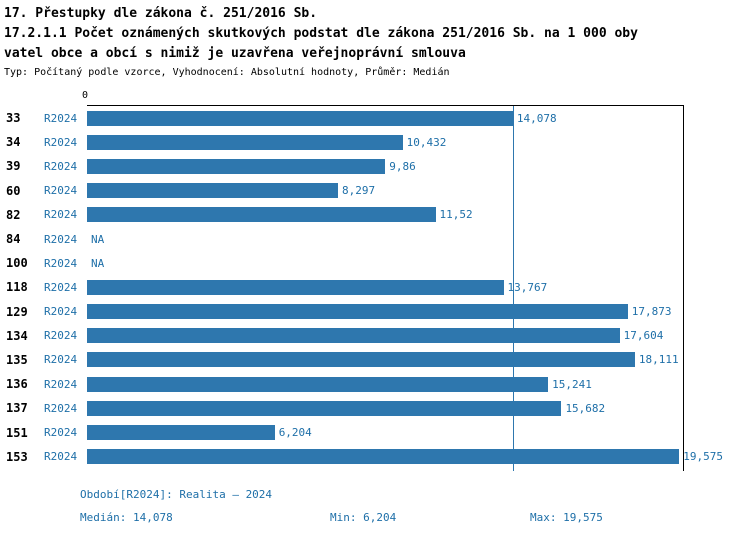 The width and height of the screenshot is (750, 534). Describe the element at coordinates (703, 457) in the screenshot. I see `value-label: 19,575` at that location.